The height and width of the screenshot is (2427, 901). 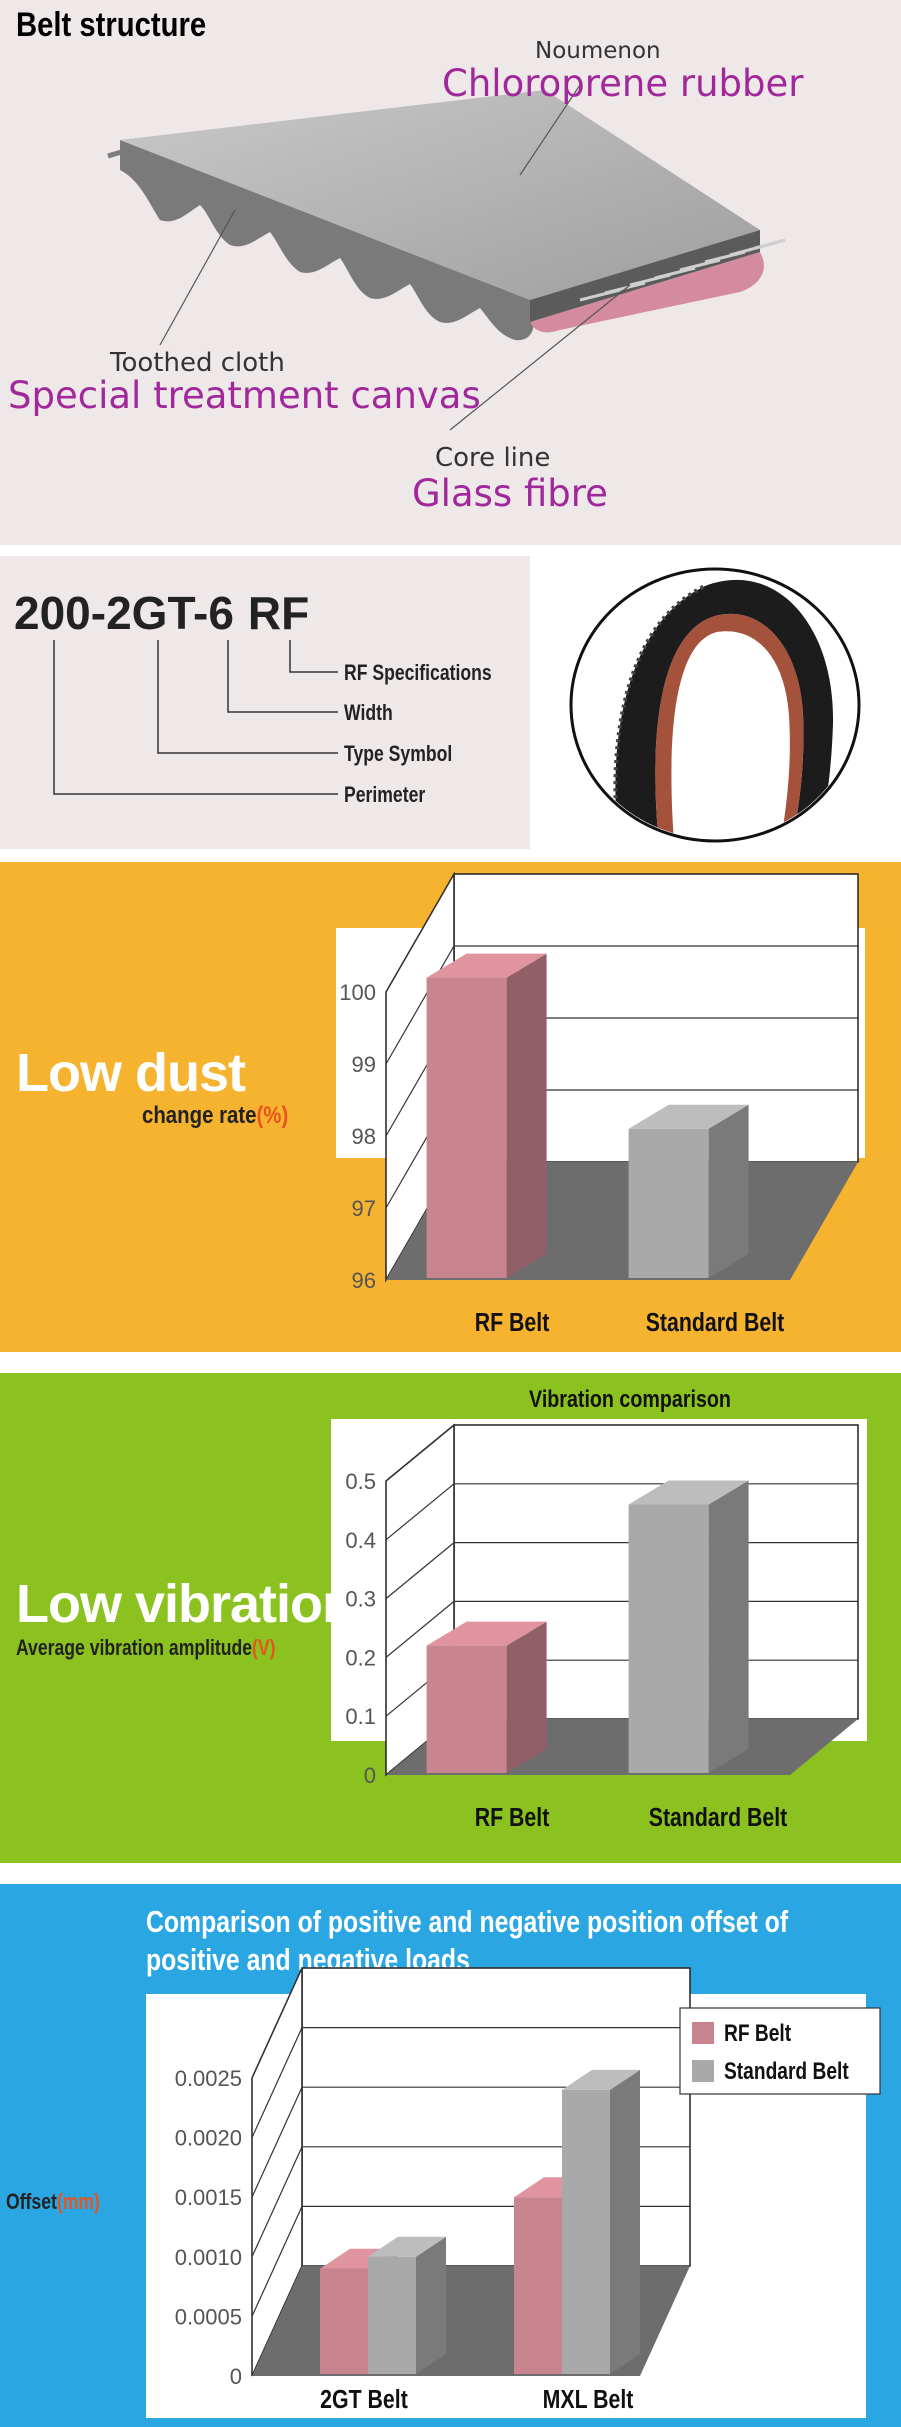 What do you see at coordinates (357, 992) in the screenshot?
I see `y-tick-label: 100` at bounding box center [357, 992].